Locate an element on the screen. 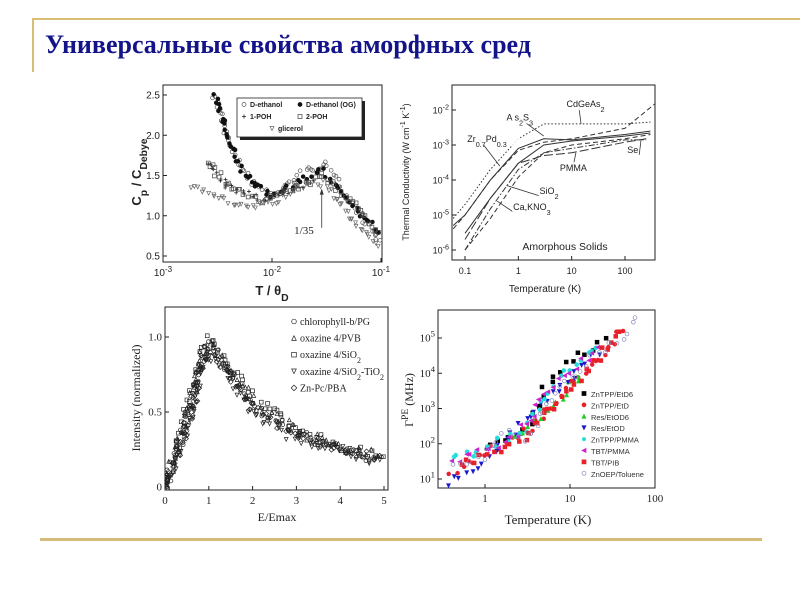  annotation-label: 1/35 is located at coordinates (304, 231).